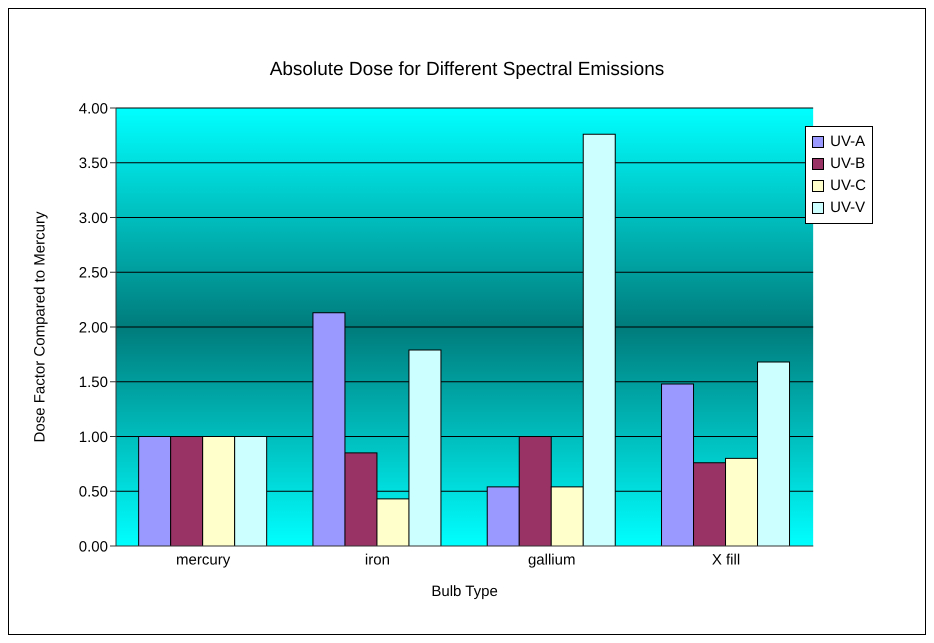  What do you see at coordinates (552, 560) in the screenshot?
I see `x-tick-label: gallium` at bounding box center [552, 560].